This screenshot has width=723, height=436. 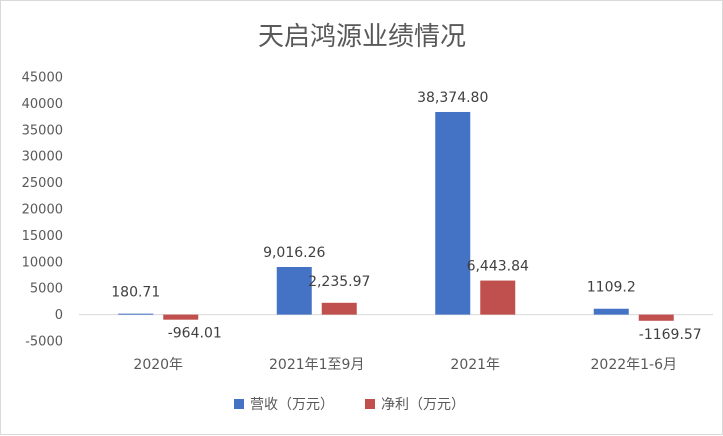 What do you see at coordinates (316, 365) in the screenshot?
I see `x-category-label: 2021年1至9月` at bounding box center [316, 365].